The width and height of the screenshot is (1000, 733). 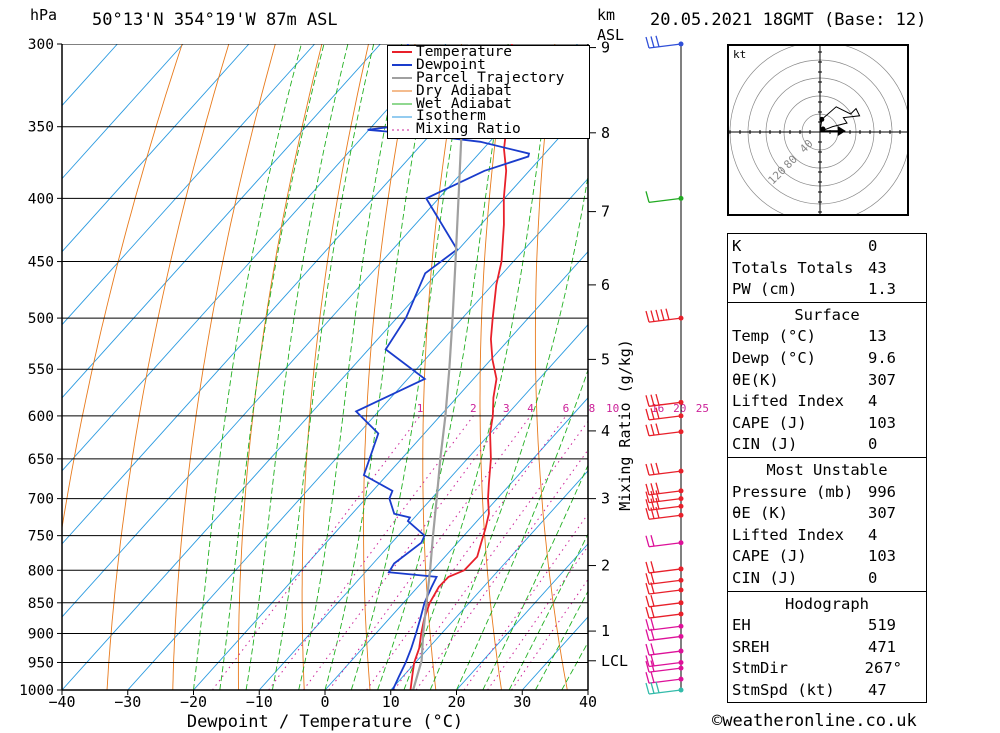 What do you see at coordinates (769, 556) in the screenshot?
I see `most-unstable-label: CAPE (J)` at bounding box center [769, 556].